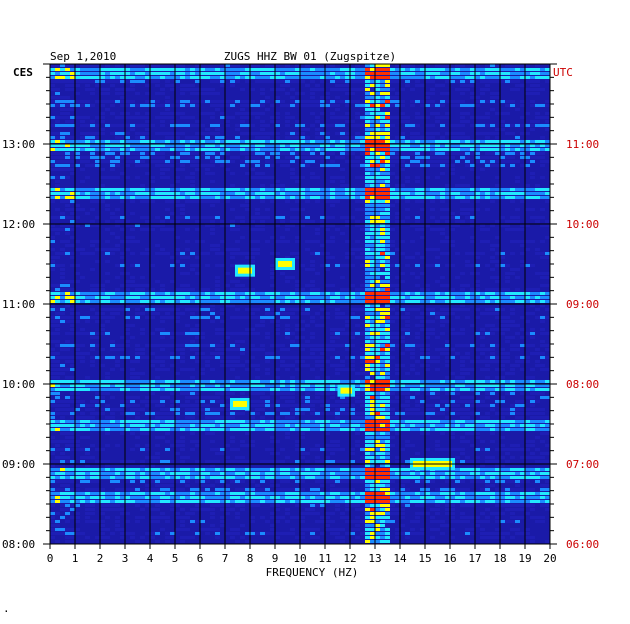 The height and width of the screenshot is (624, 630). What do you see at coordinates (175, 558) in the screenshot?
I see `x-tick-label: 5` at bounding box center [175, 558].